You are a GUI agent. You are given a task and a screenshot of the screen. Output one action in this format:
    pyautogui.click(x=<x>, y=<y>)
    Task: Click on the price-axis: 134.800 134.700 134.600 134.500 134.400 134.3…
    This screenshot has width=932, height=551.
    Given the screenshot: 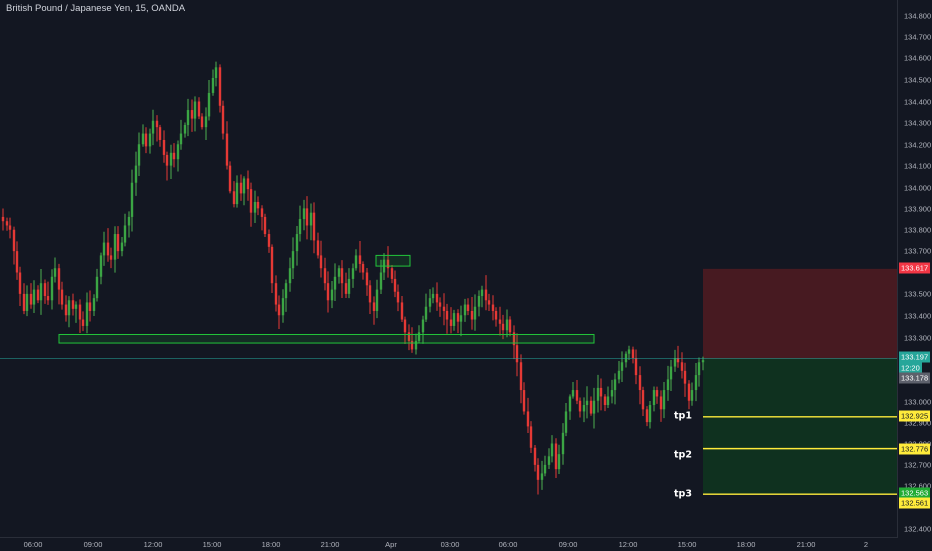 What is the action you would take?
    pyautogui.click(x=914, y=269)
    